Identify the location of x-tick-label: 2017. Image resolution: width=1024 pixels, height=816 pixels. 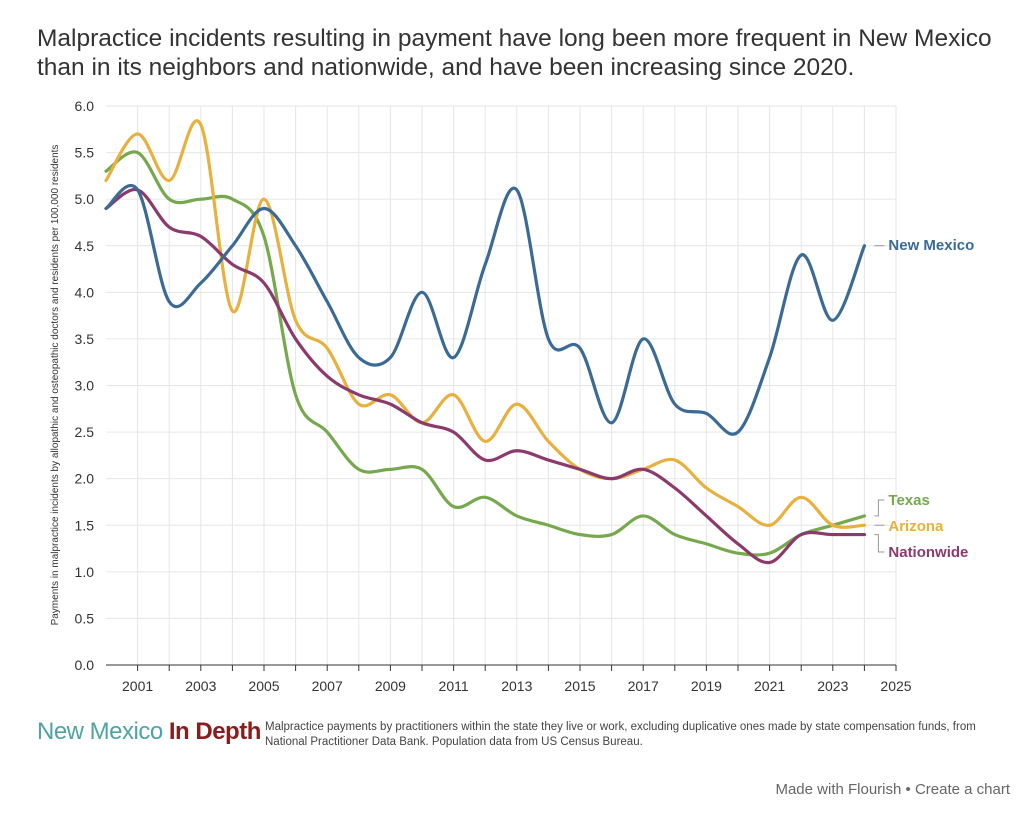
(643, 686).